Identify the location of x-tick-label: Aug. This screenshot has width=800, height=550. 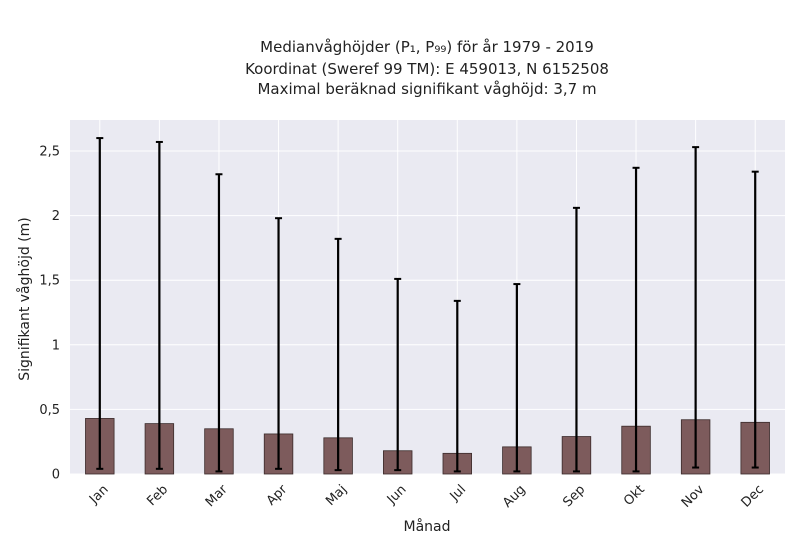
(514, 496).